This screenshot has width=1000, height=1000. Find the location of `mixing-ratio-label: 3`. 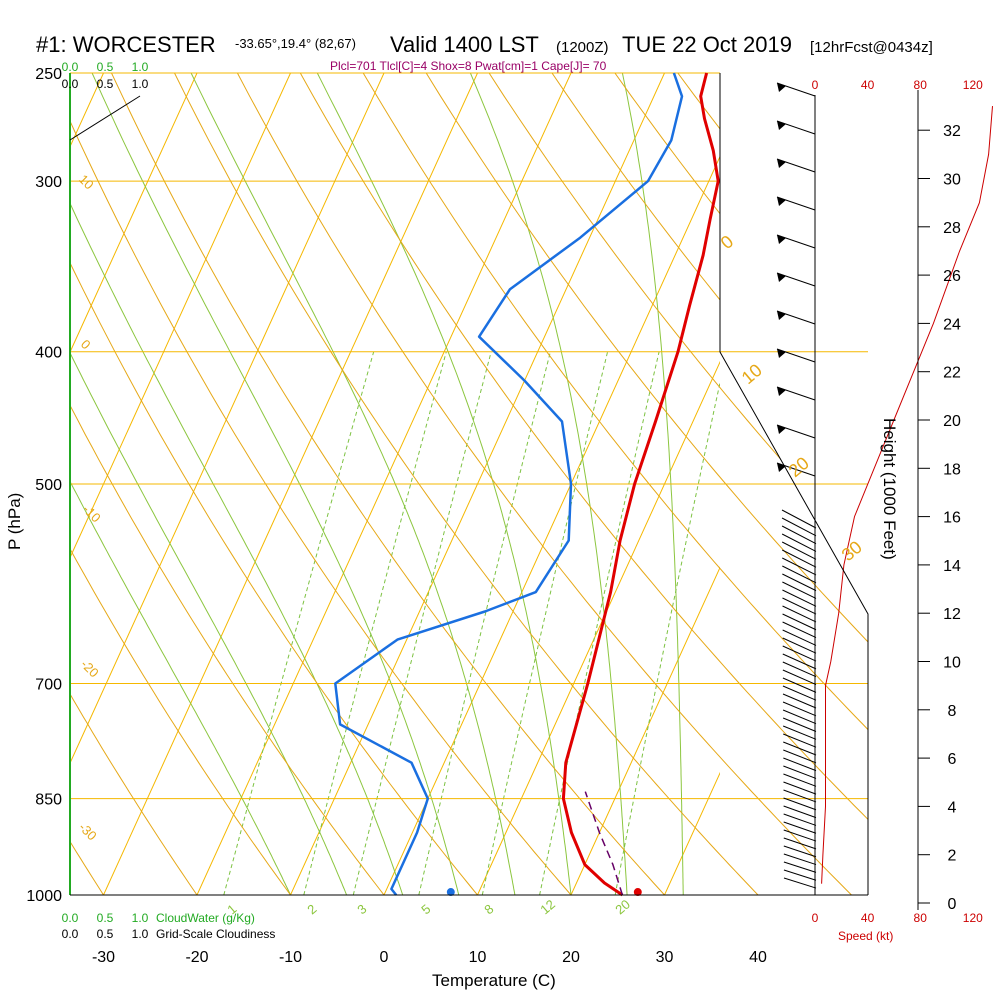

mixing-ratio-label: 3 is located at coordinates (361, 909).